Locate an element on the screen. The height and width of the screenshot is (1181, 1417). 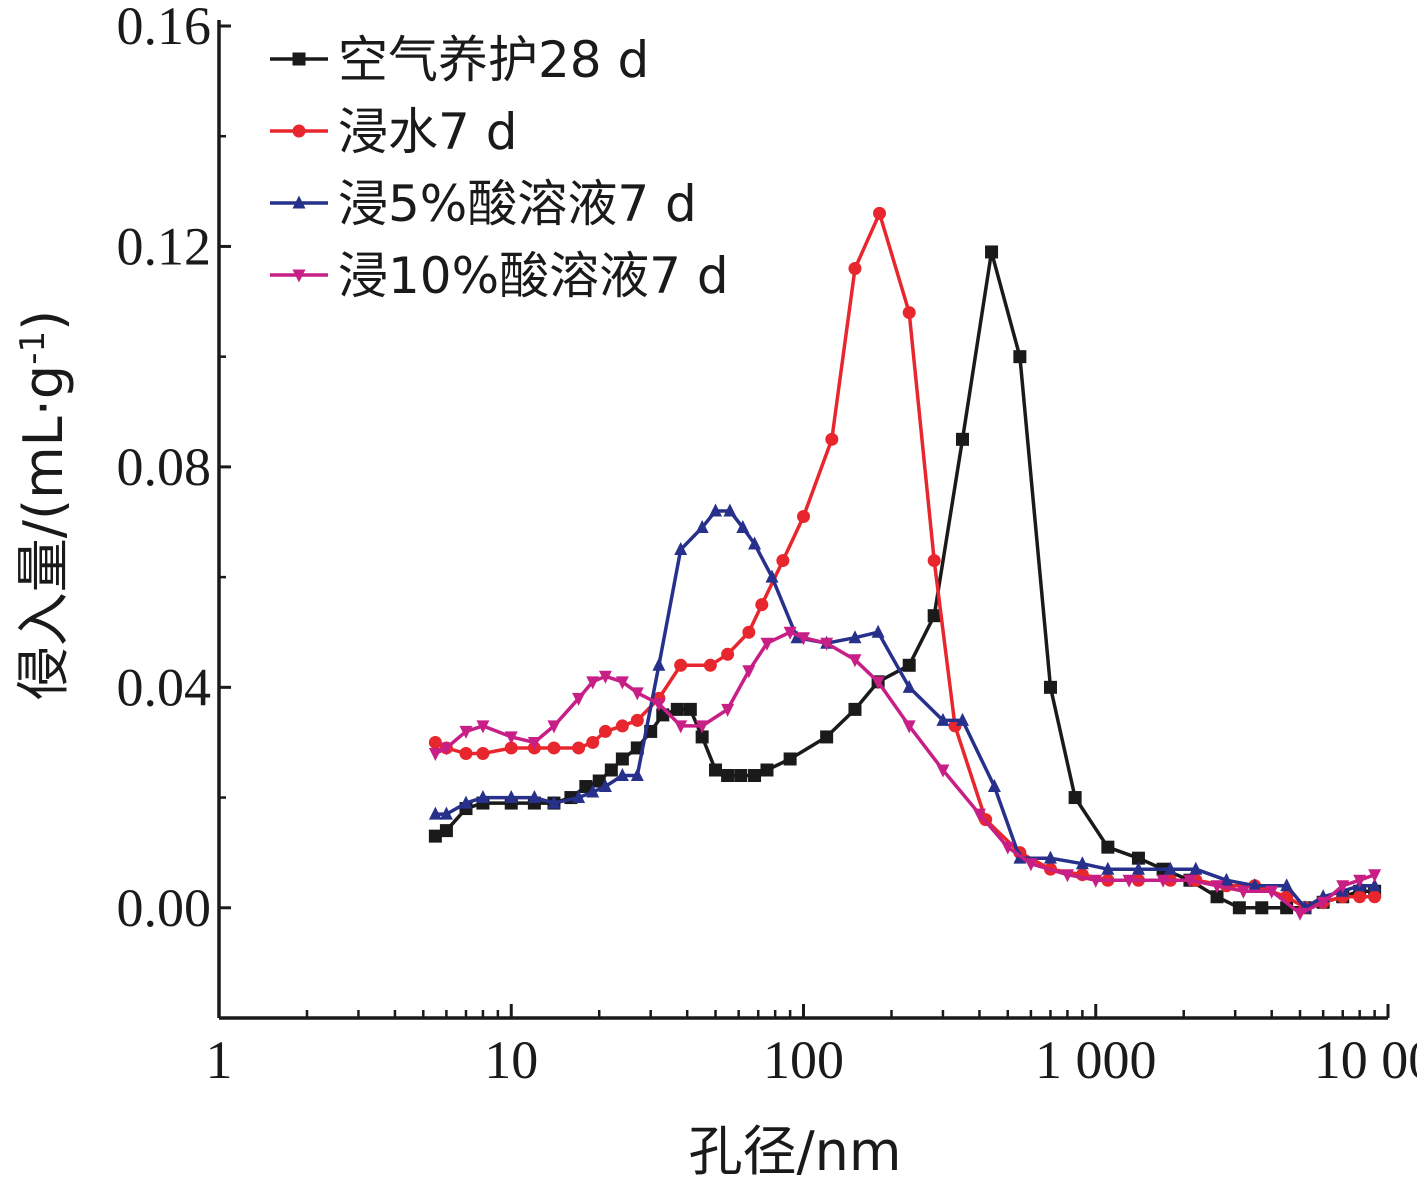
y-axis-title-tail: ) is located at coordinates (43, 320).